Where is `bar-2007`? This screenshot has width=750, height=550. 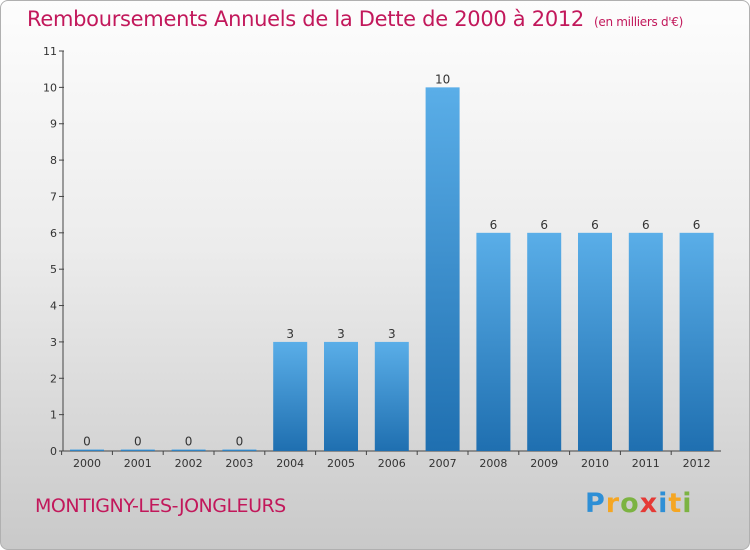 bar-2007 is located at coordinates (442, 269).